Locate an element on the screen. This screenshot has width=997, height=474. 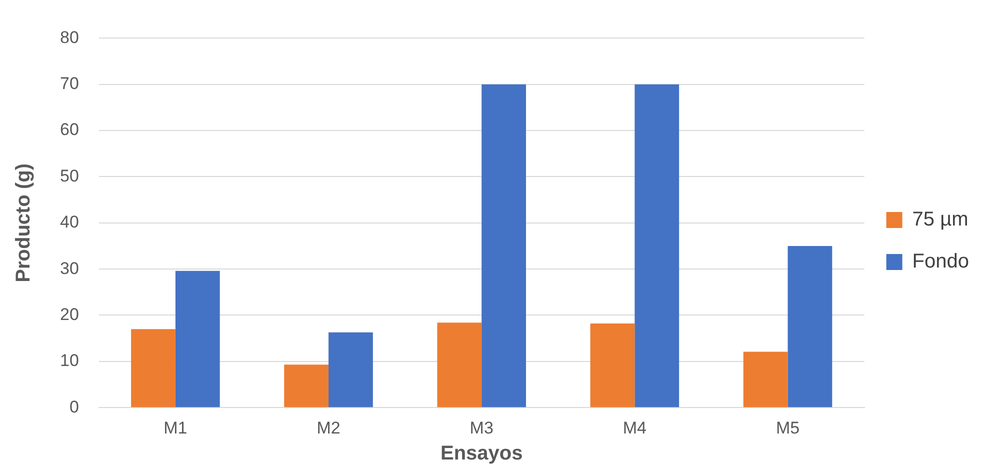
y-tick-label: 80 is located at coordinates (69, 37).